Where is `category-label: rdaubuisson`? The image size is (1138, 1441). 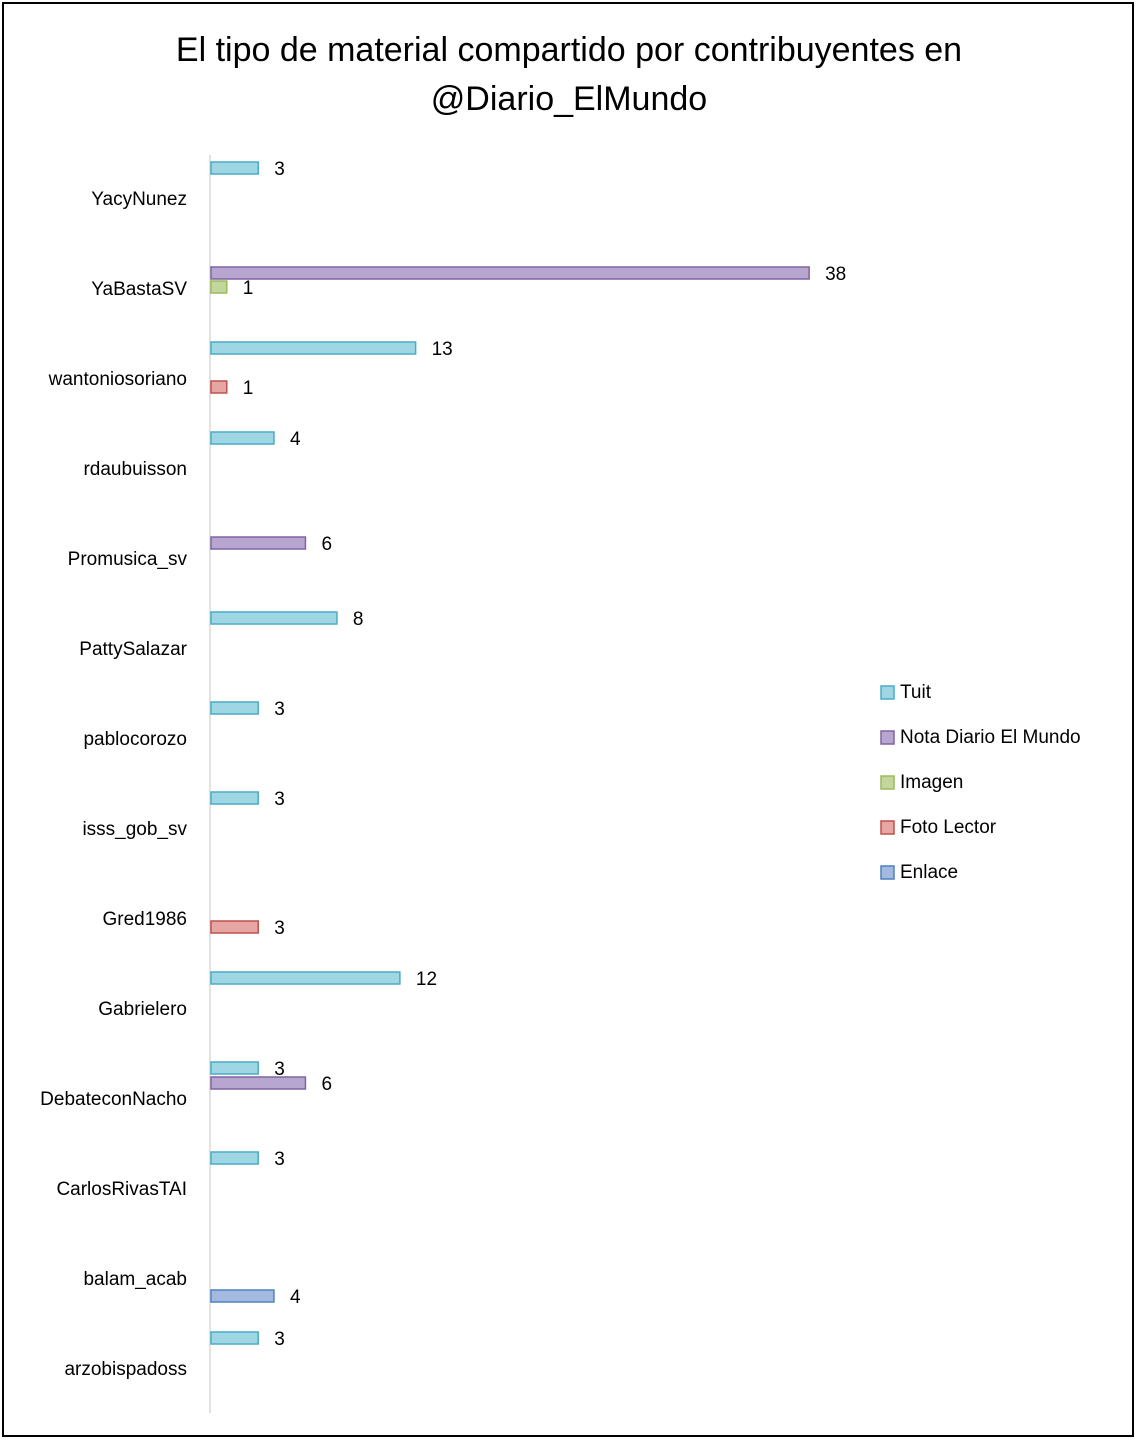 category-label: rdaubuisson is located at coordinates (135, 469).